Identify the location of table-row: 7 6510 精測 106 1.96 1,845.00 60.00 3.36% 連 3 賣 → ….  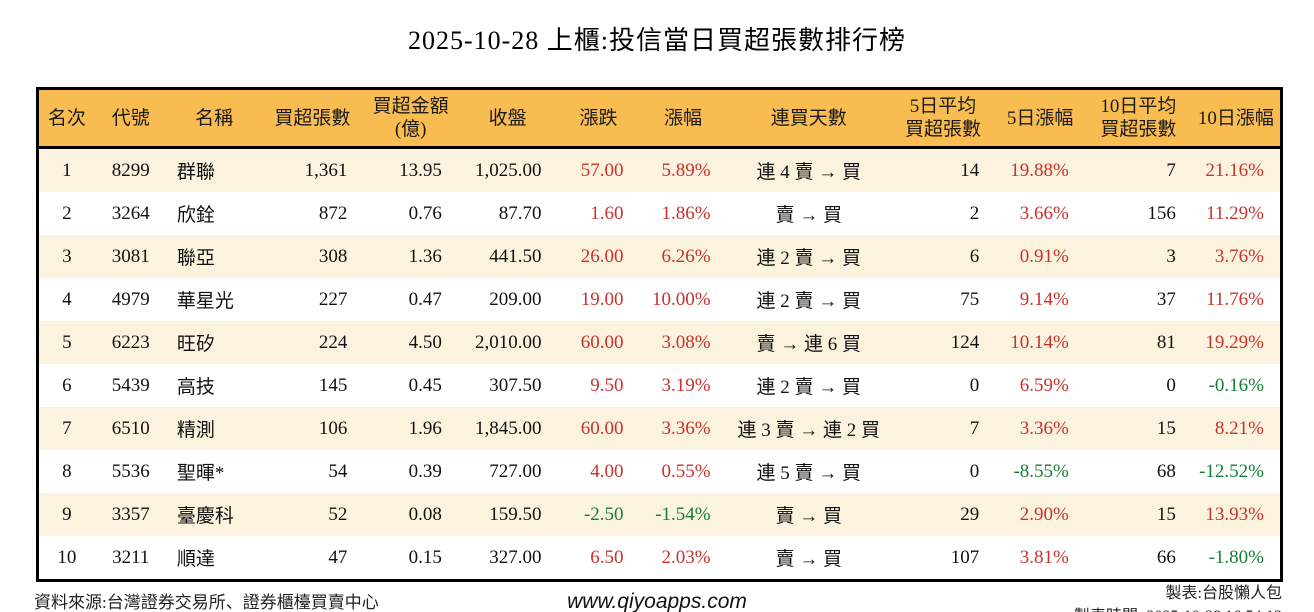
(659, 428).